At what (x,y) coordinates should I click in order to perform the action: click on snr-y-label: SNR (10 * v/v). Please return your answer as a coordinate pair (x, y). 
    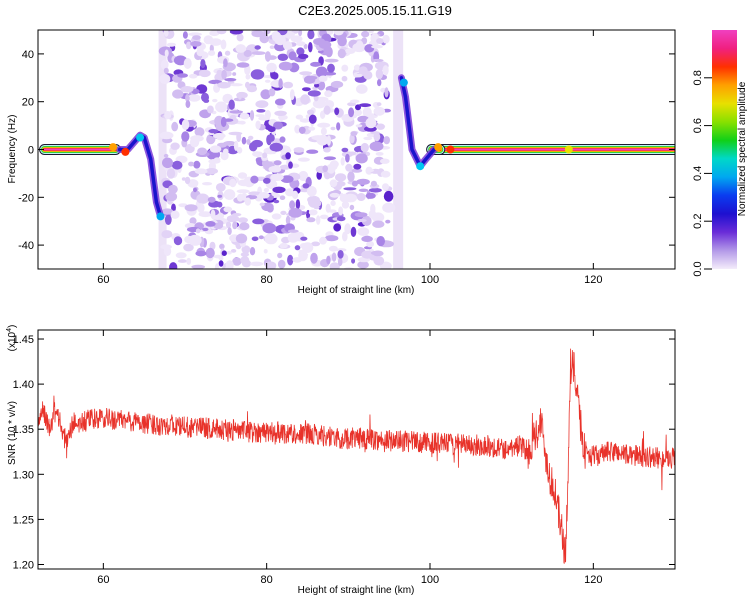
    Looking at the image, I should click on (12, 433).